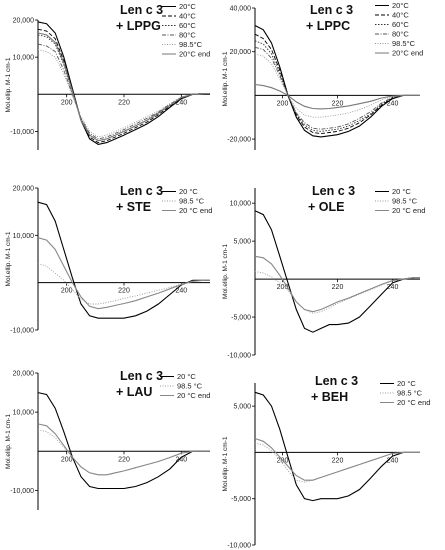 Image resolution: width=445 pixels, height=550 pixels. What do you see at coordinates (133, 207) in the screenshot?
I see `panel-title-line: + STE` at bounding box center [133, 207].